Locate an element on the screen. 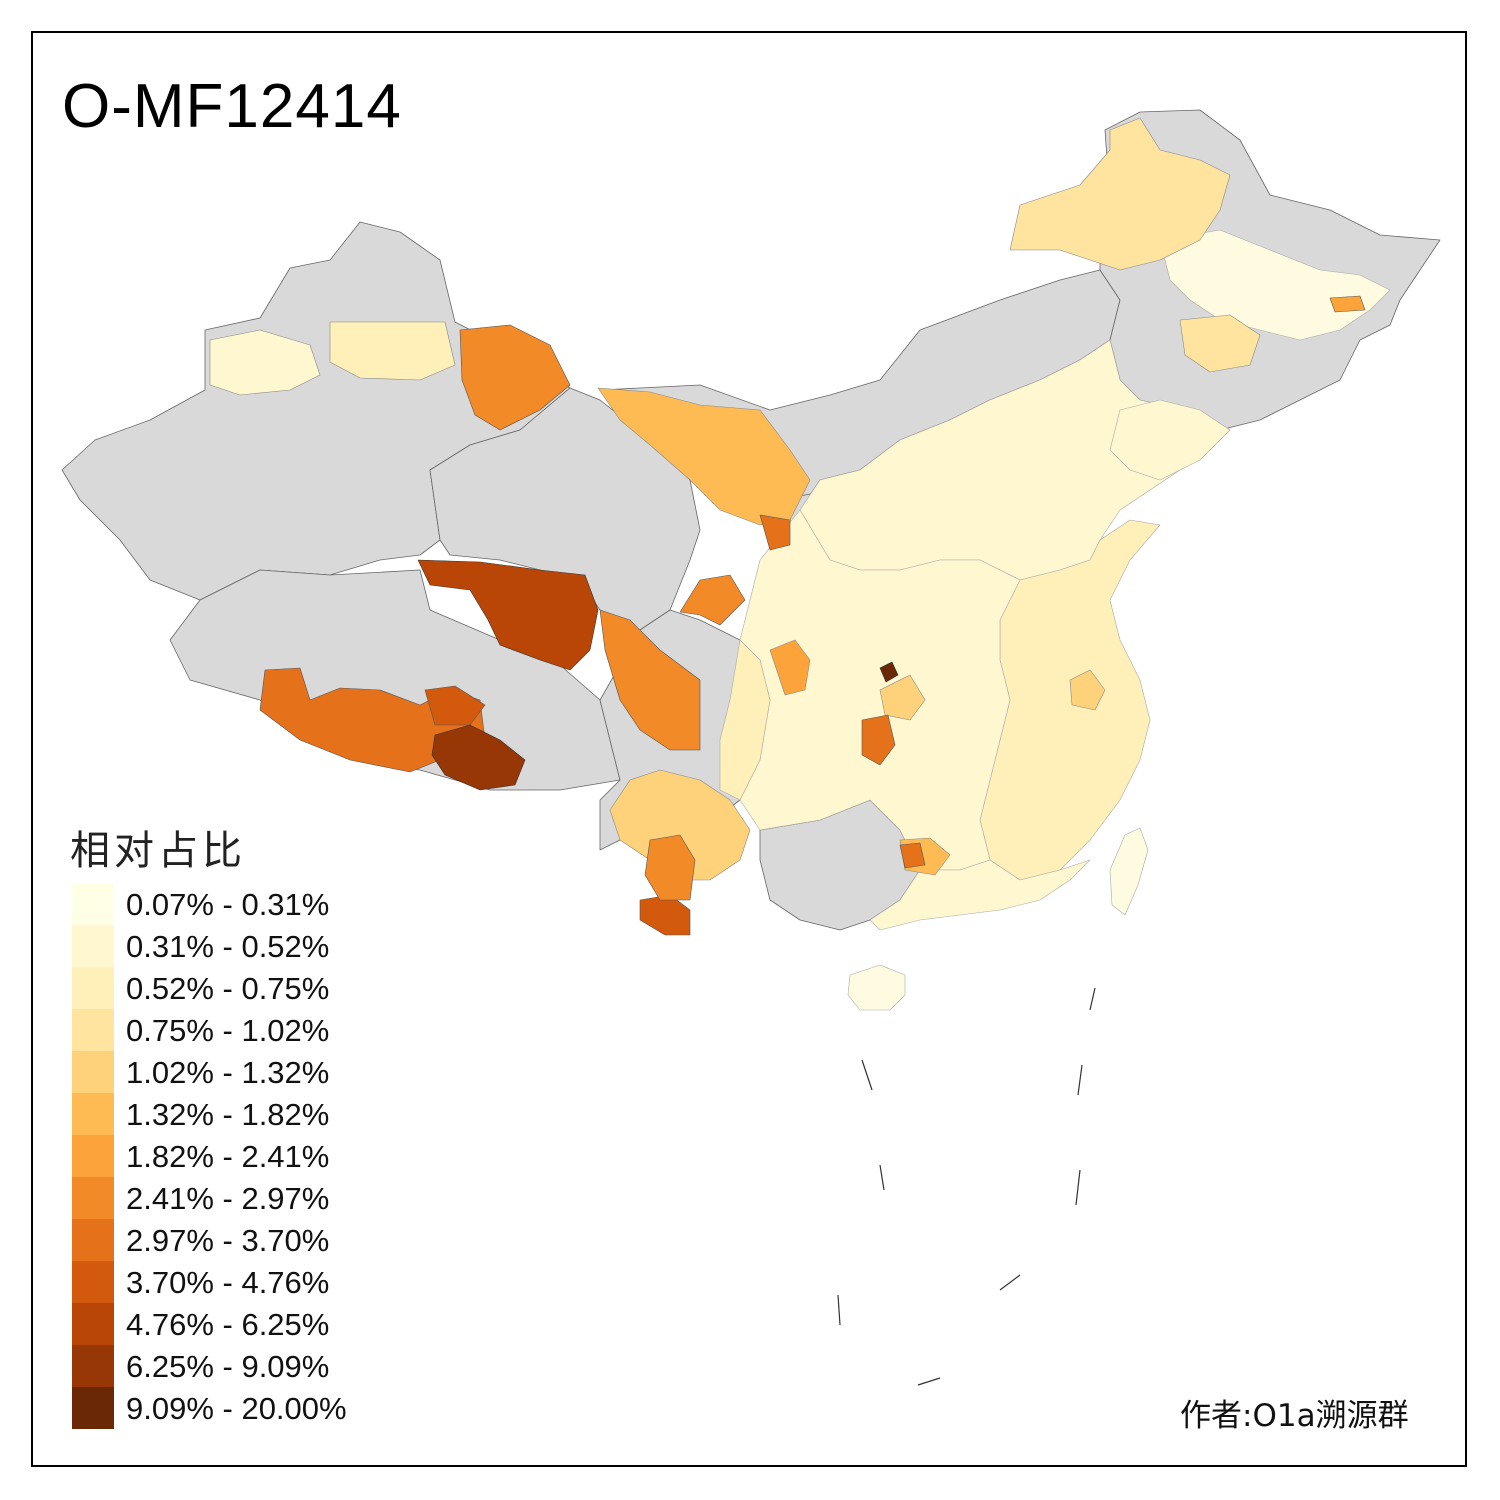 Image resolution: width=1500 pixels, height=1500 pixels. island-line-b is located at coordinates (1080, 1080).